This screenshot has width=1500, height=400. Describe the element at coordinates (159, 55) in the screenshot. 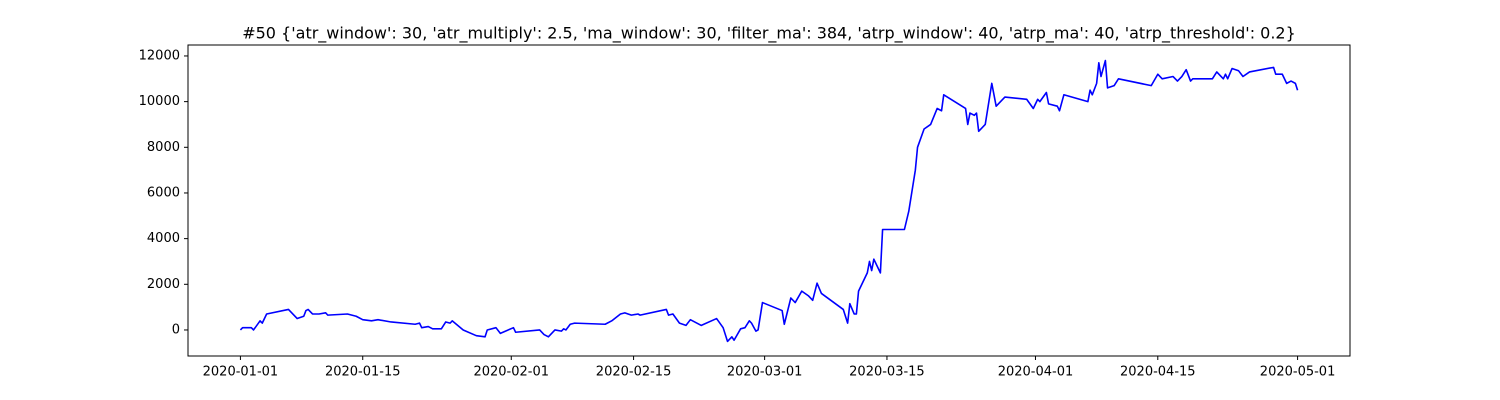

I see `y-tick-label: 12000` at that location.